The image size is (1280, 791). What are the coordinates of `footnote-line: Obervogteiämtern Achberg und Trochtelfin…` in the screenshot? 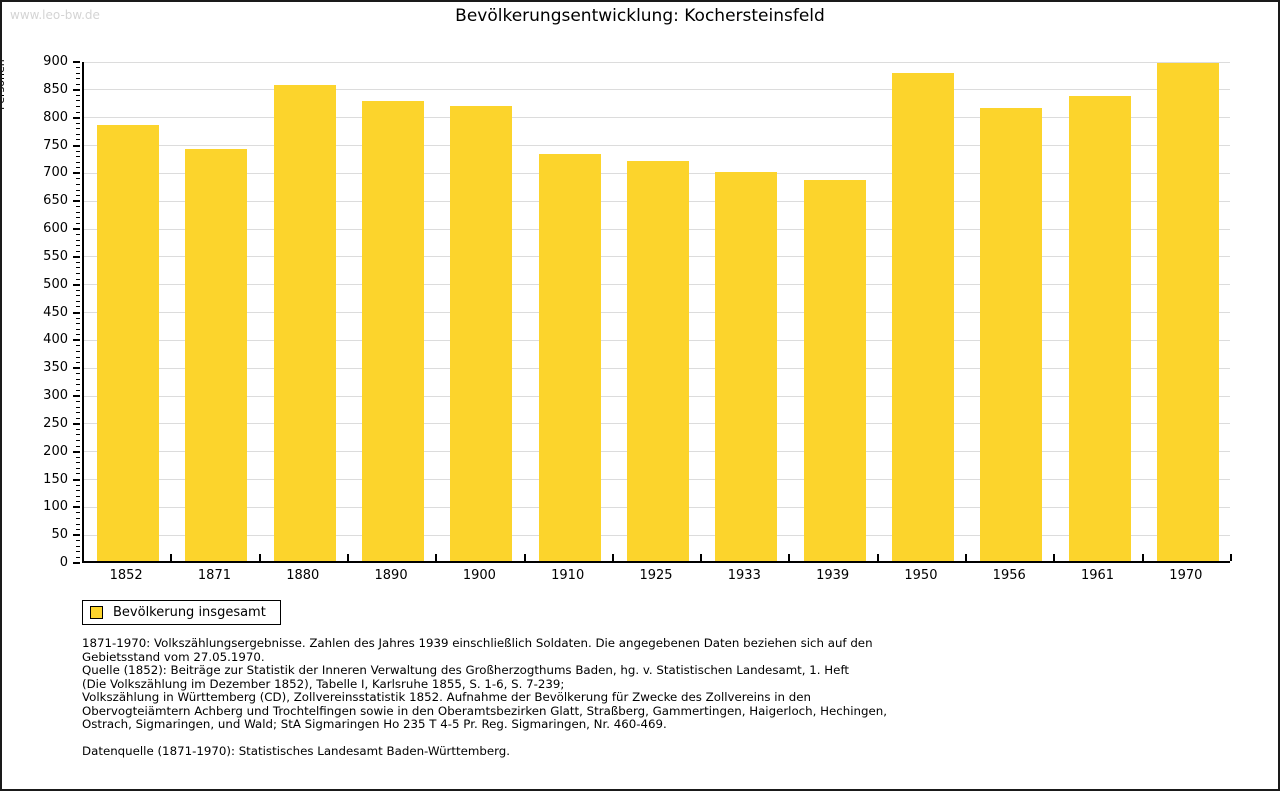 It's located at (484, 710).